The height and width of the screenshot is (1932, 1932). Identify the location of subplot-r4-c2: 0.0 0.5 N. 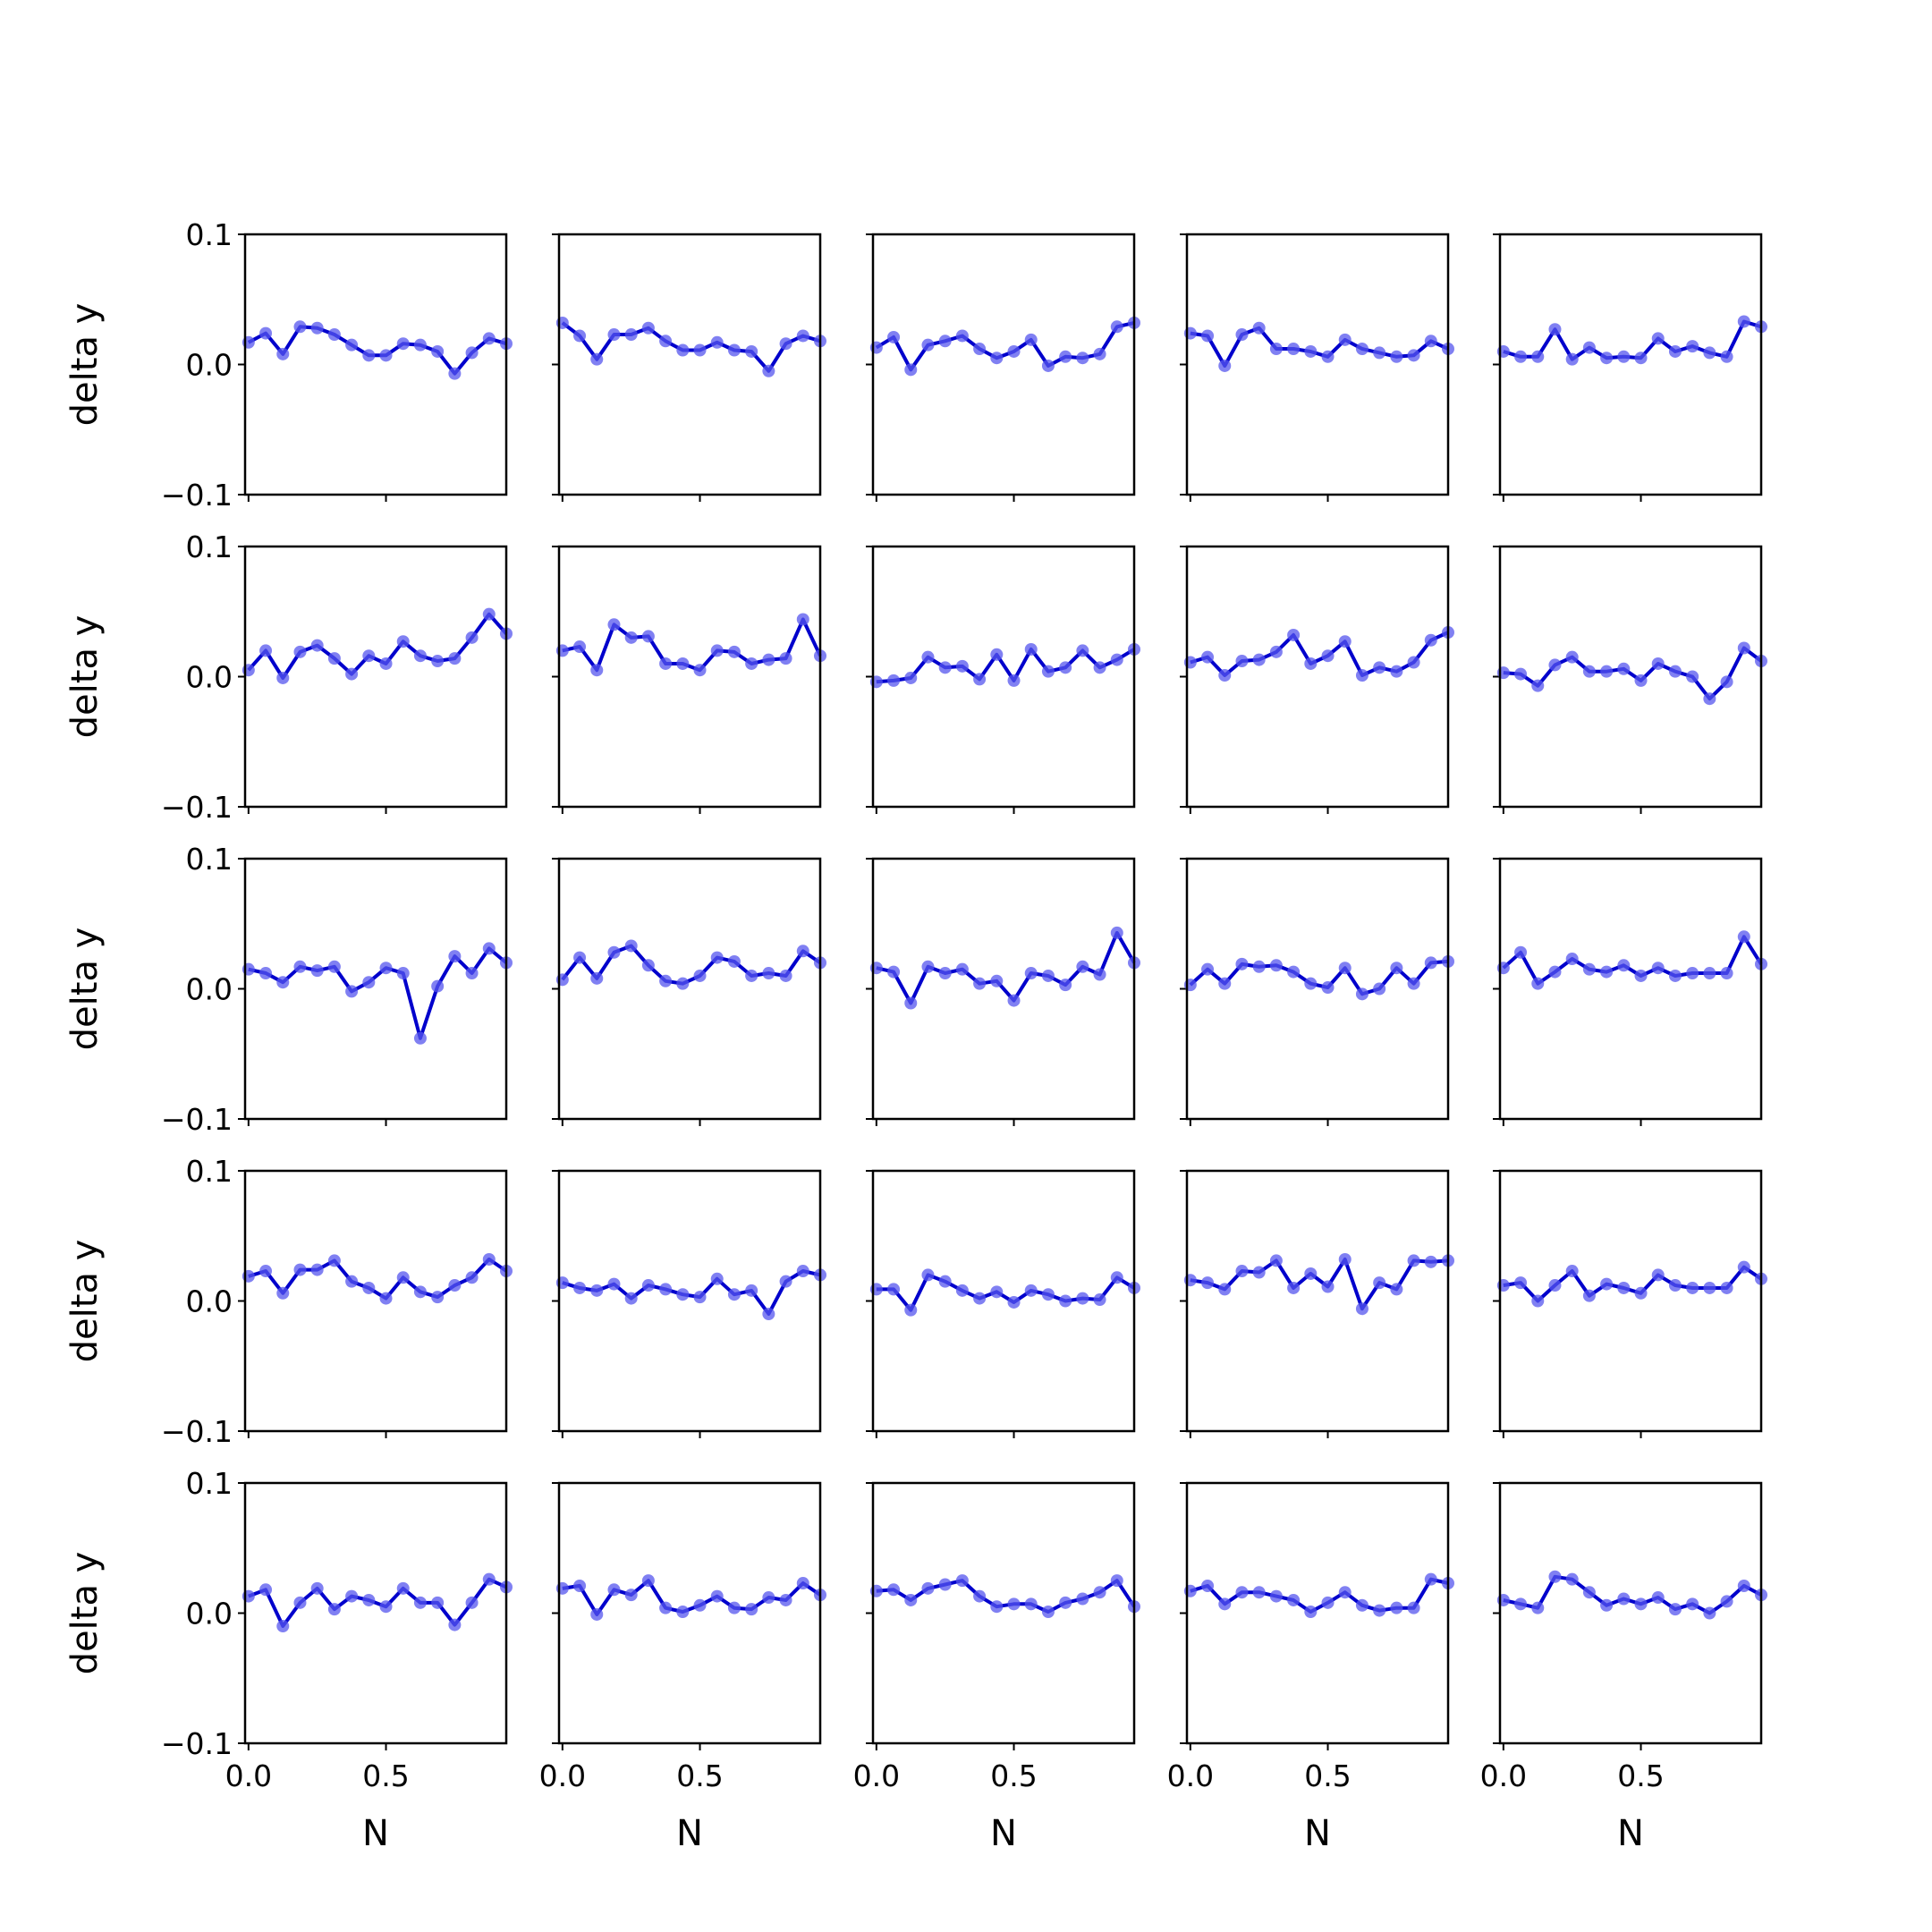
(996, 1667).